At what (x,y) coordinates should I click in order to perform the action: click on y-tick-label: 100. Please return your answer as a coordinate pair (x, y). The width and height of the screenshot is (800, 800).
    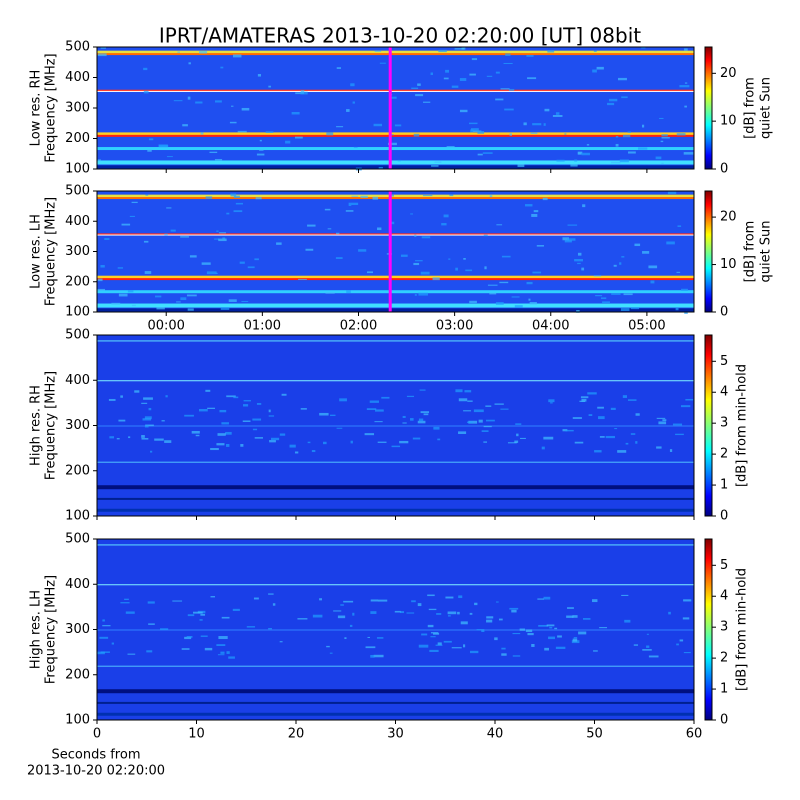
    Looking at the image, I should click on (77, 720).